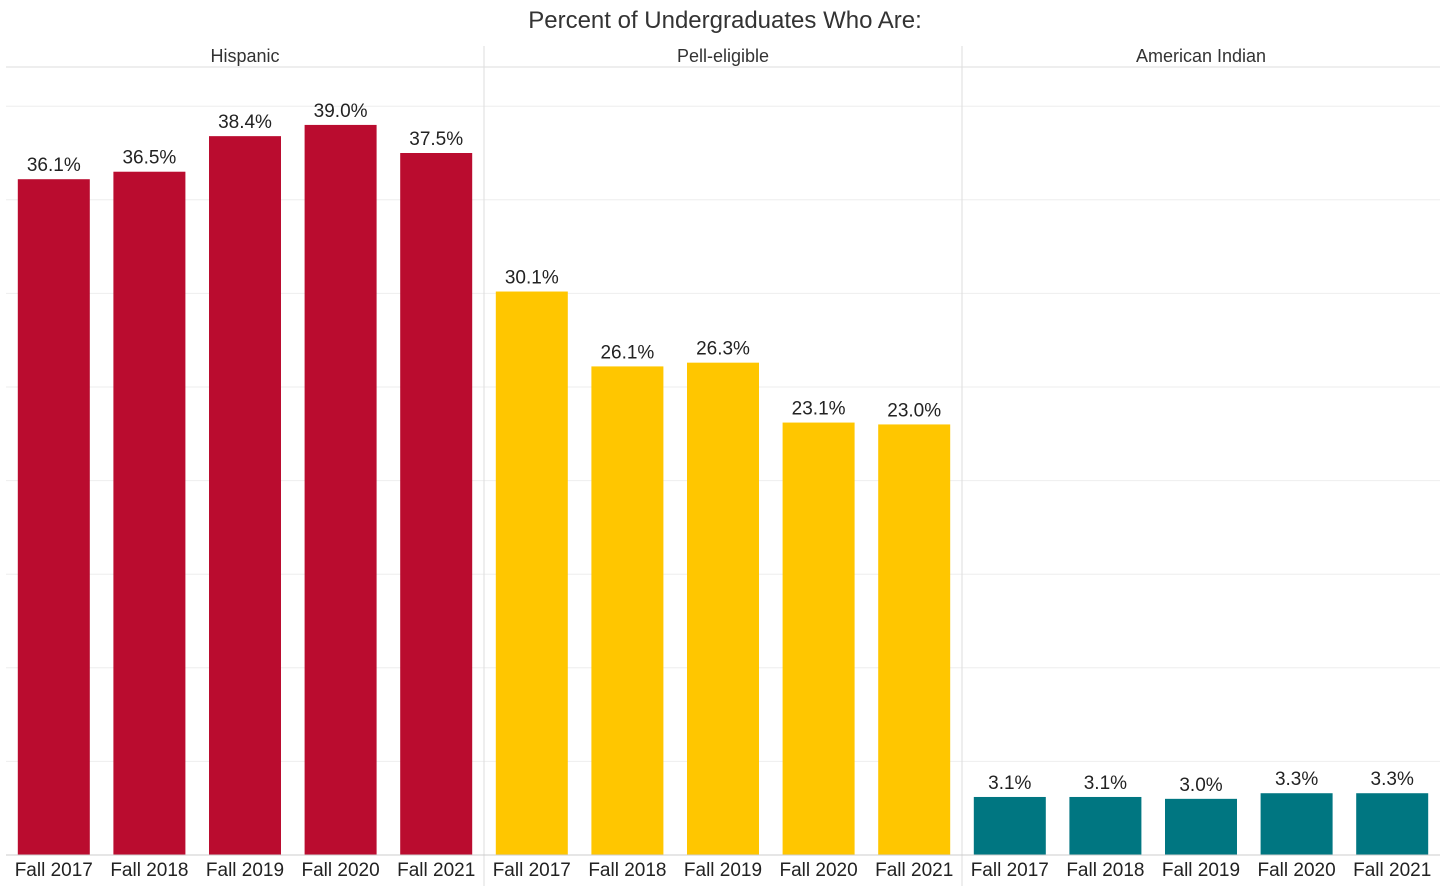  What do you see at coordinates (819, 409) in the screenshot?
I see `data-label-pell-eligible-4: 23.1%` at bounding box center [819, 409].